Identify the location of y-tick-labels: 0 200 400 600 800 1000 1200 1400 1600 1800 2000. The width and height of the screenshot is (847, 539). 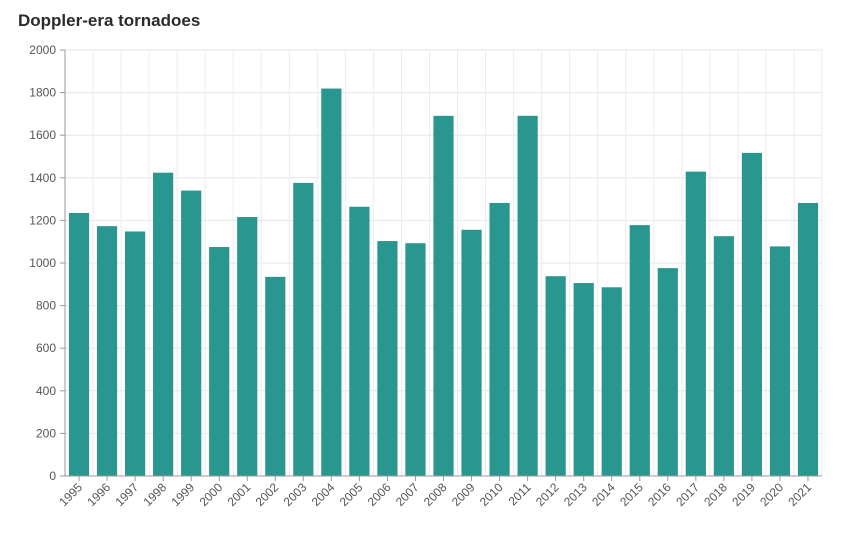
(42, 263).